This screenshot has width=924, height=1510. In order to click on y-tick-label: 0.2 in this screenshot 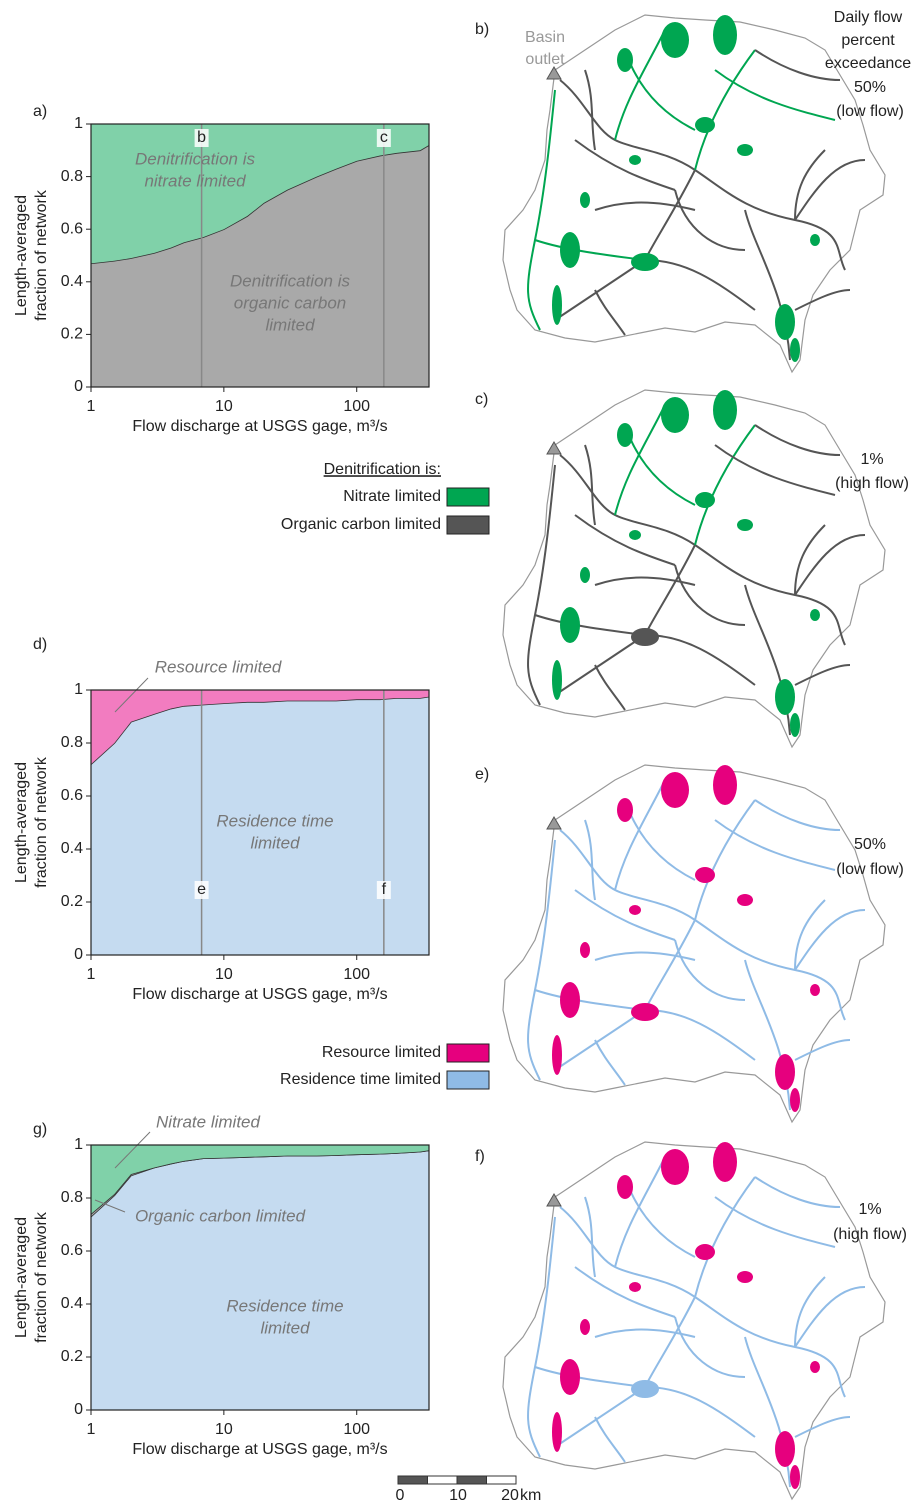, I will do `click(72, 1356)`.